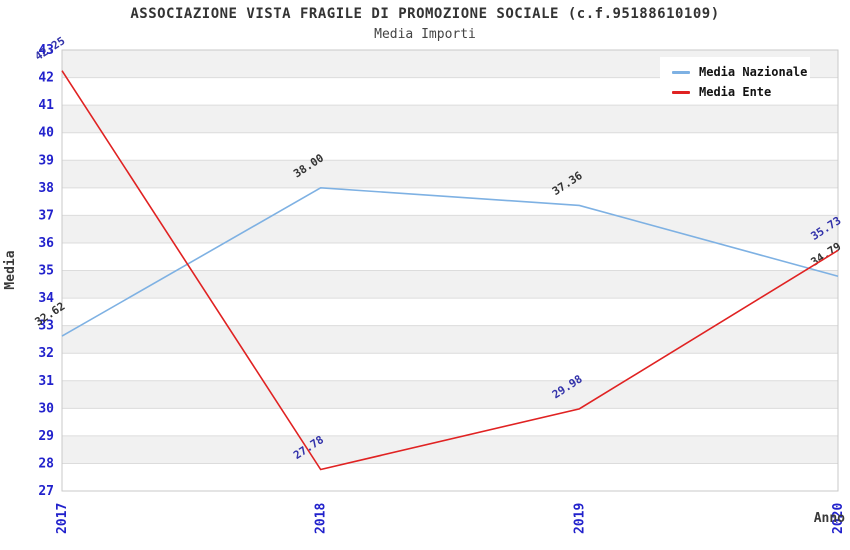 This screenshot has height=550, width=850. I want to click on y-tick-label: 38, so click(46, 188).